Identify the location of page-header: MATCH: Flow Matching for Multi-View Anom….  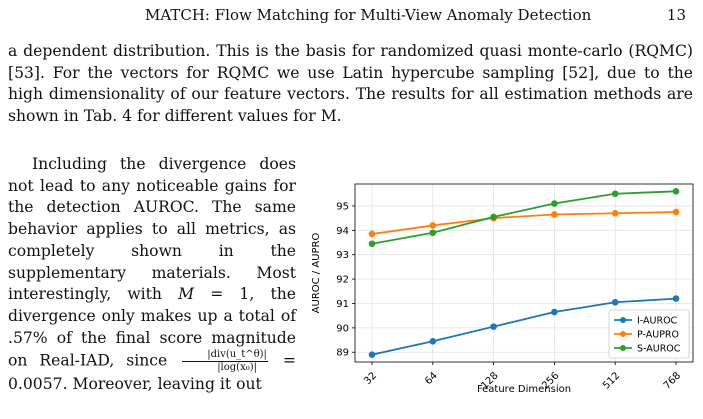
(351, 17).